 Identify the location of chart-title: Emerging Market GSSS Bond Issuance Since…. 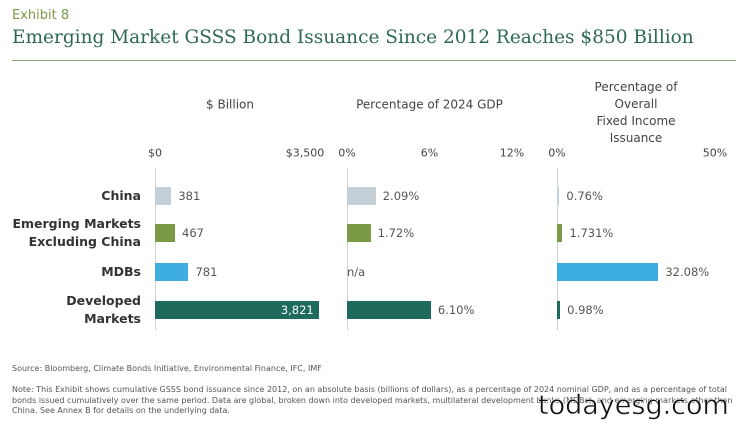
(353, 37).